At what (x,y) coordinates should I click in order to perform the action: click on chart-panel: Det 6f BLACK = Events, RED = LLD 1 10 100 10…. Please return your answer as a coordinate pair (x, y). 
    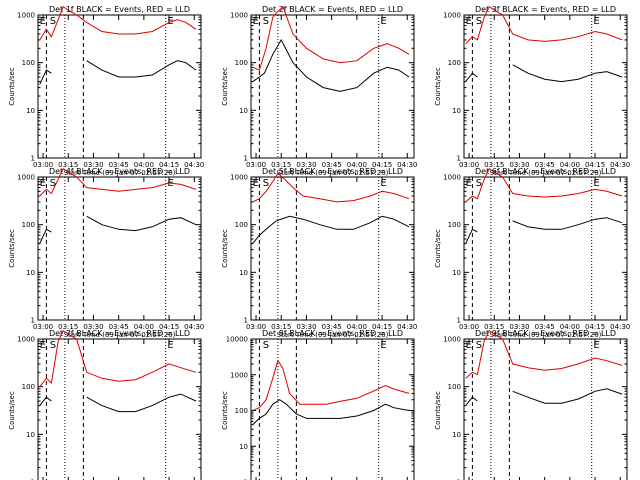
    Looking at the image, I should click on (532, 253).